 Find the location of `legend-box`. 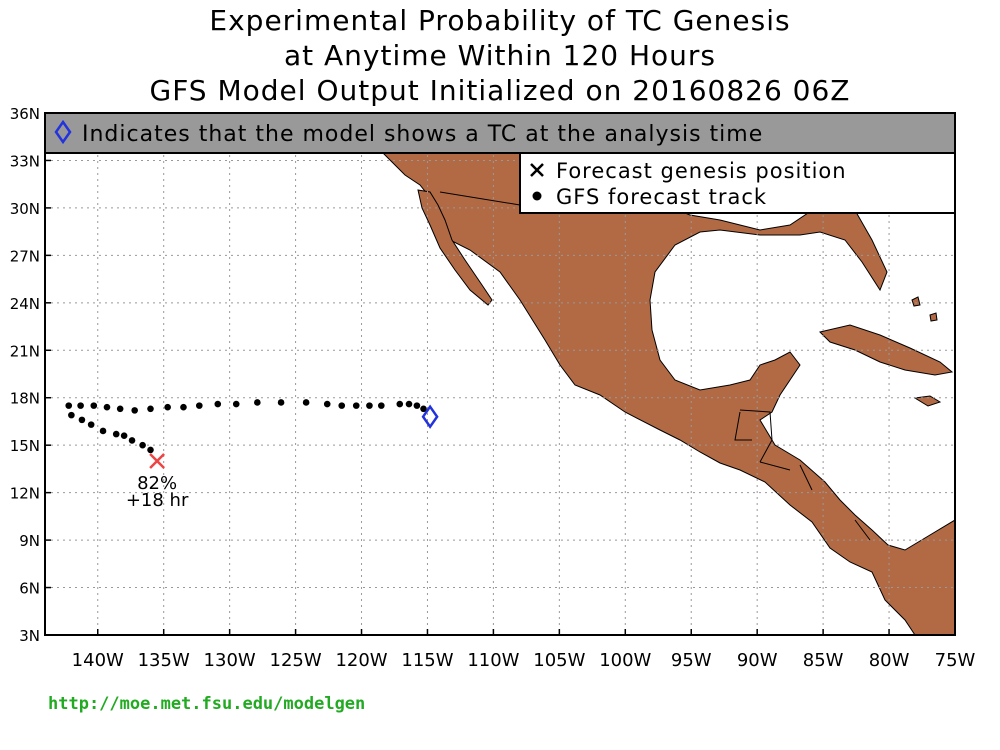

legend-box is located at coordinates (737, 183).